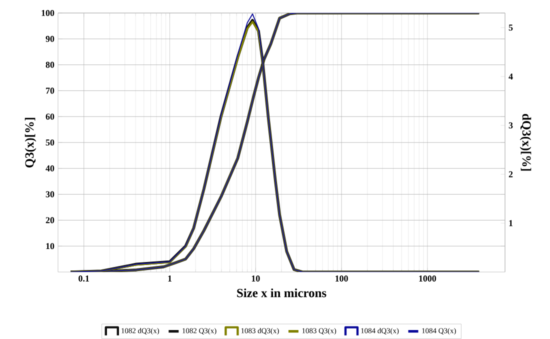  What do you see at coordinates (50, 142) in the screenshot?
I see `y-tick-label: 50` at bounding box center [50, 142].